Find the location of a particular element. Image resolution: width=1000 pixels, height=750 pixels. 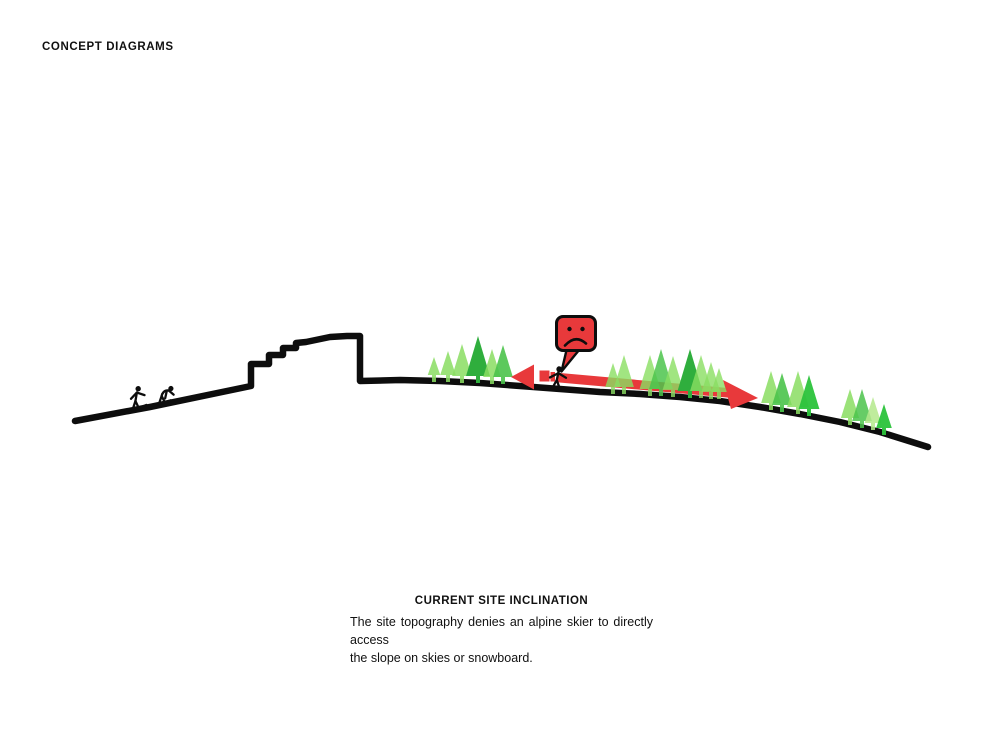

trees-layer is located at coordinates (659, 385).